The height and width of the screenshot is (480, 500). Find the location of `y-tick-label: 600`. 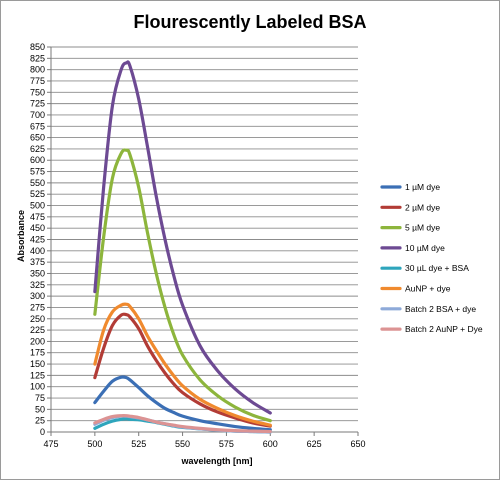

y-tick-label: 600 is located at coordinates (37, 160).